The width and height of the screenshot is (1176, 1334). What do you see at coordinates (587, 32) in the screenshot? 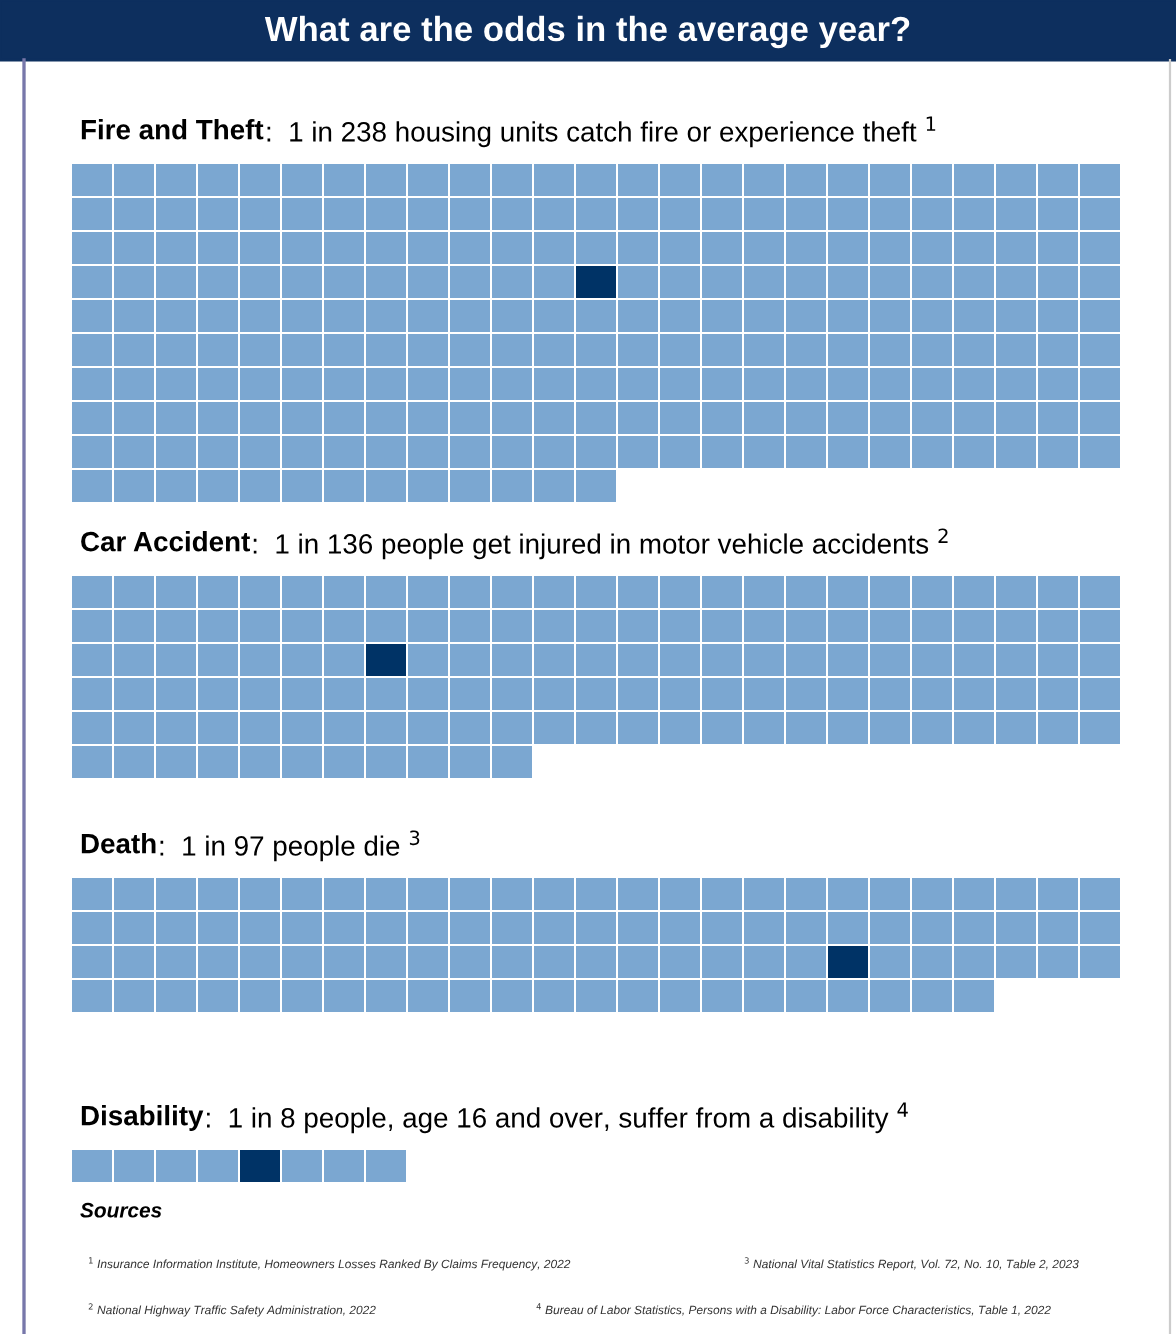
I see `text: What are the odds in the average year?` at bounding box center [587, 32].